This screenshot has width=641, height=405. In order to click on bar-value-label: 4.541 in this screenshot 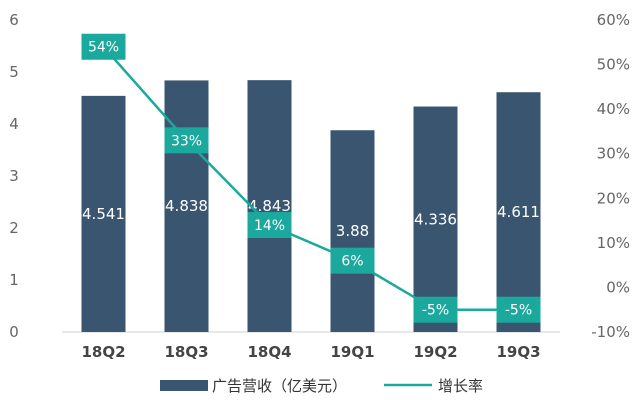, I will do `click(103, 214)`.